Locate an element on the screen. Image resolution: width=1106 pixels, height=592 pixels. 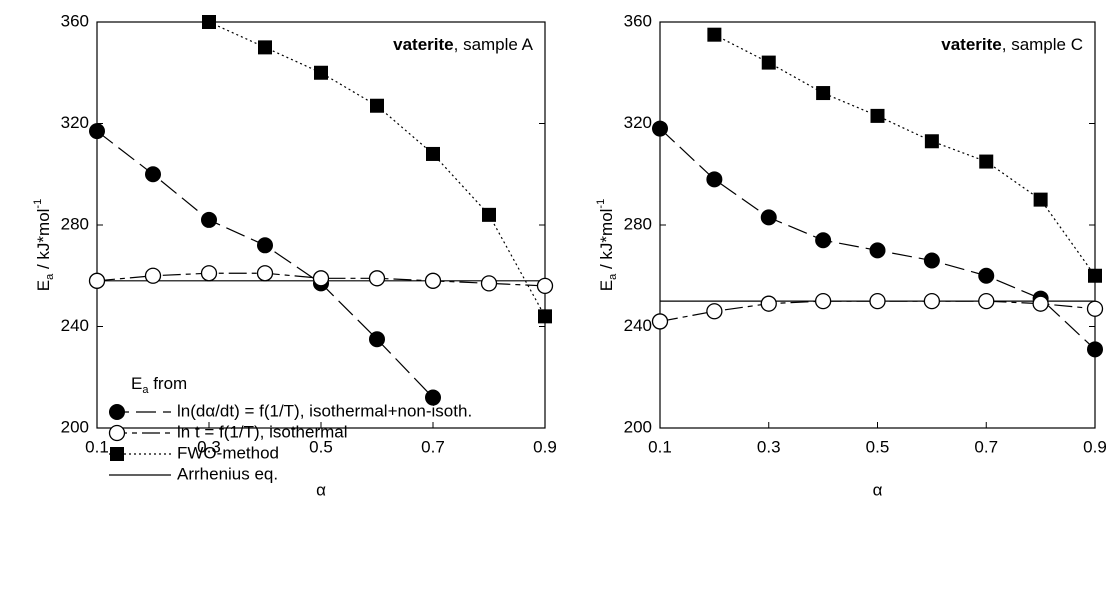
legend-label: Arrhenius eq. is located at coordinates (227, 473).